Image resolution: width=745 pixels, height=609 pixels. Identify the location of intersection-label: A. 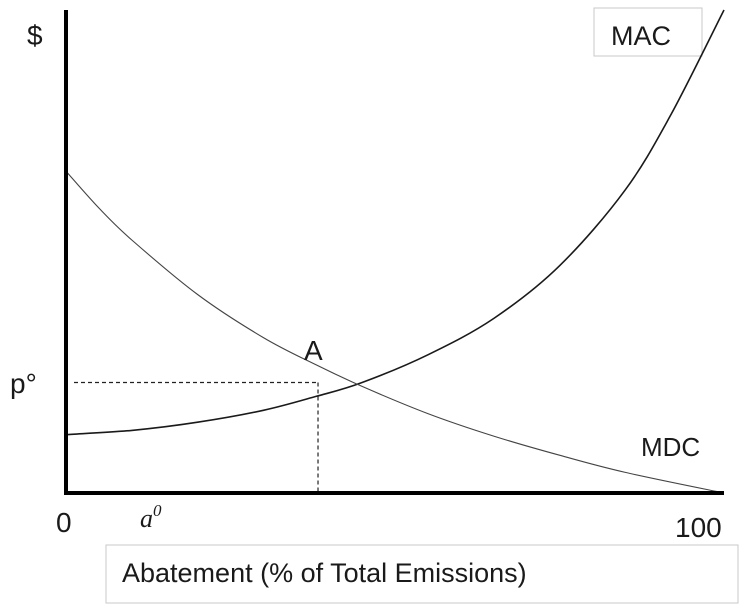
(313, 350).